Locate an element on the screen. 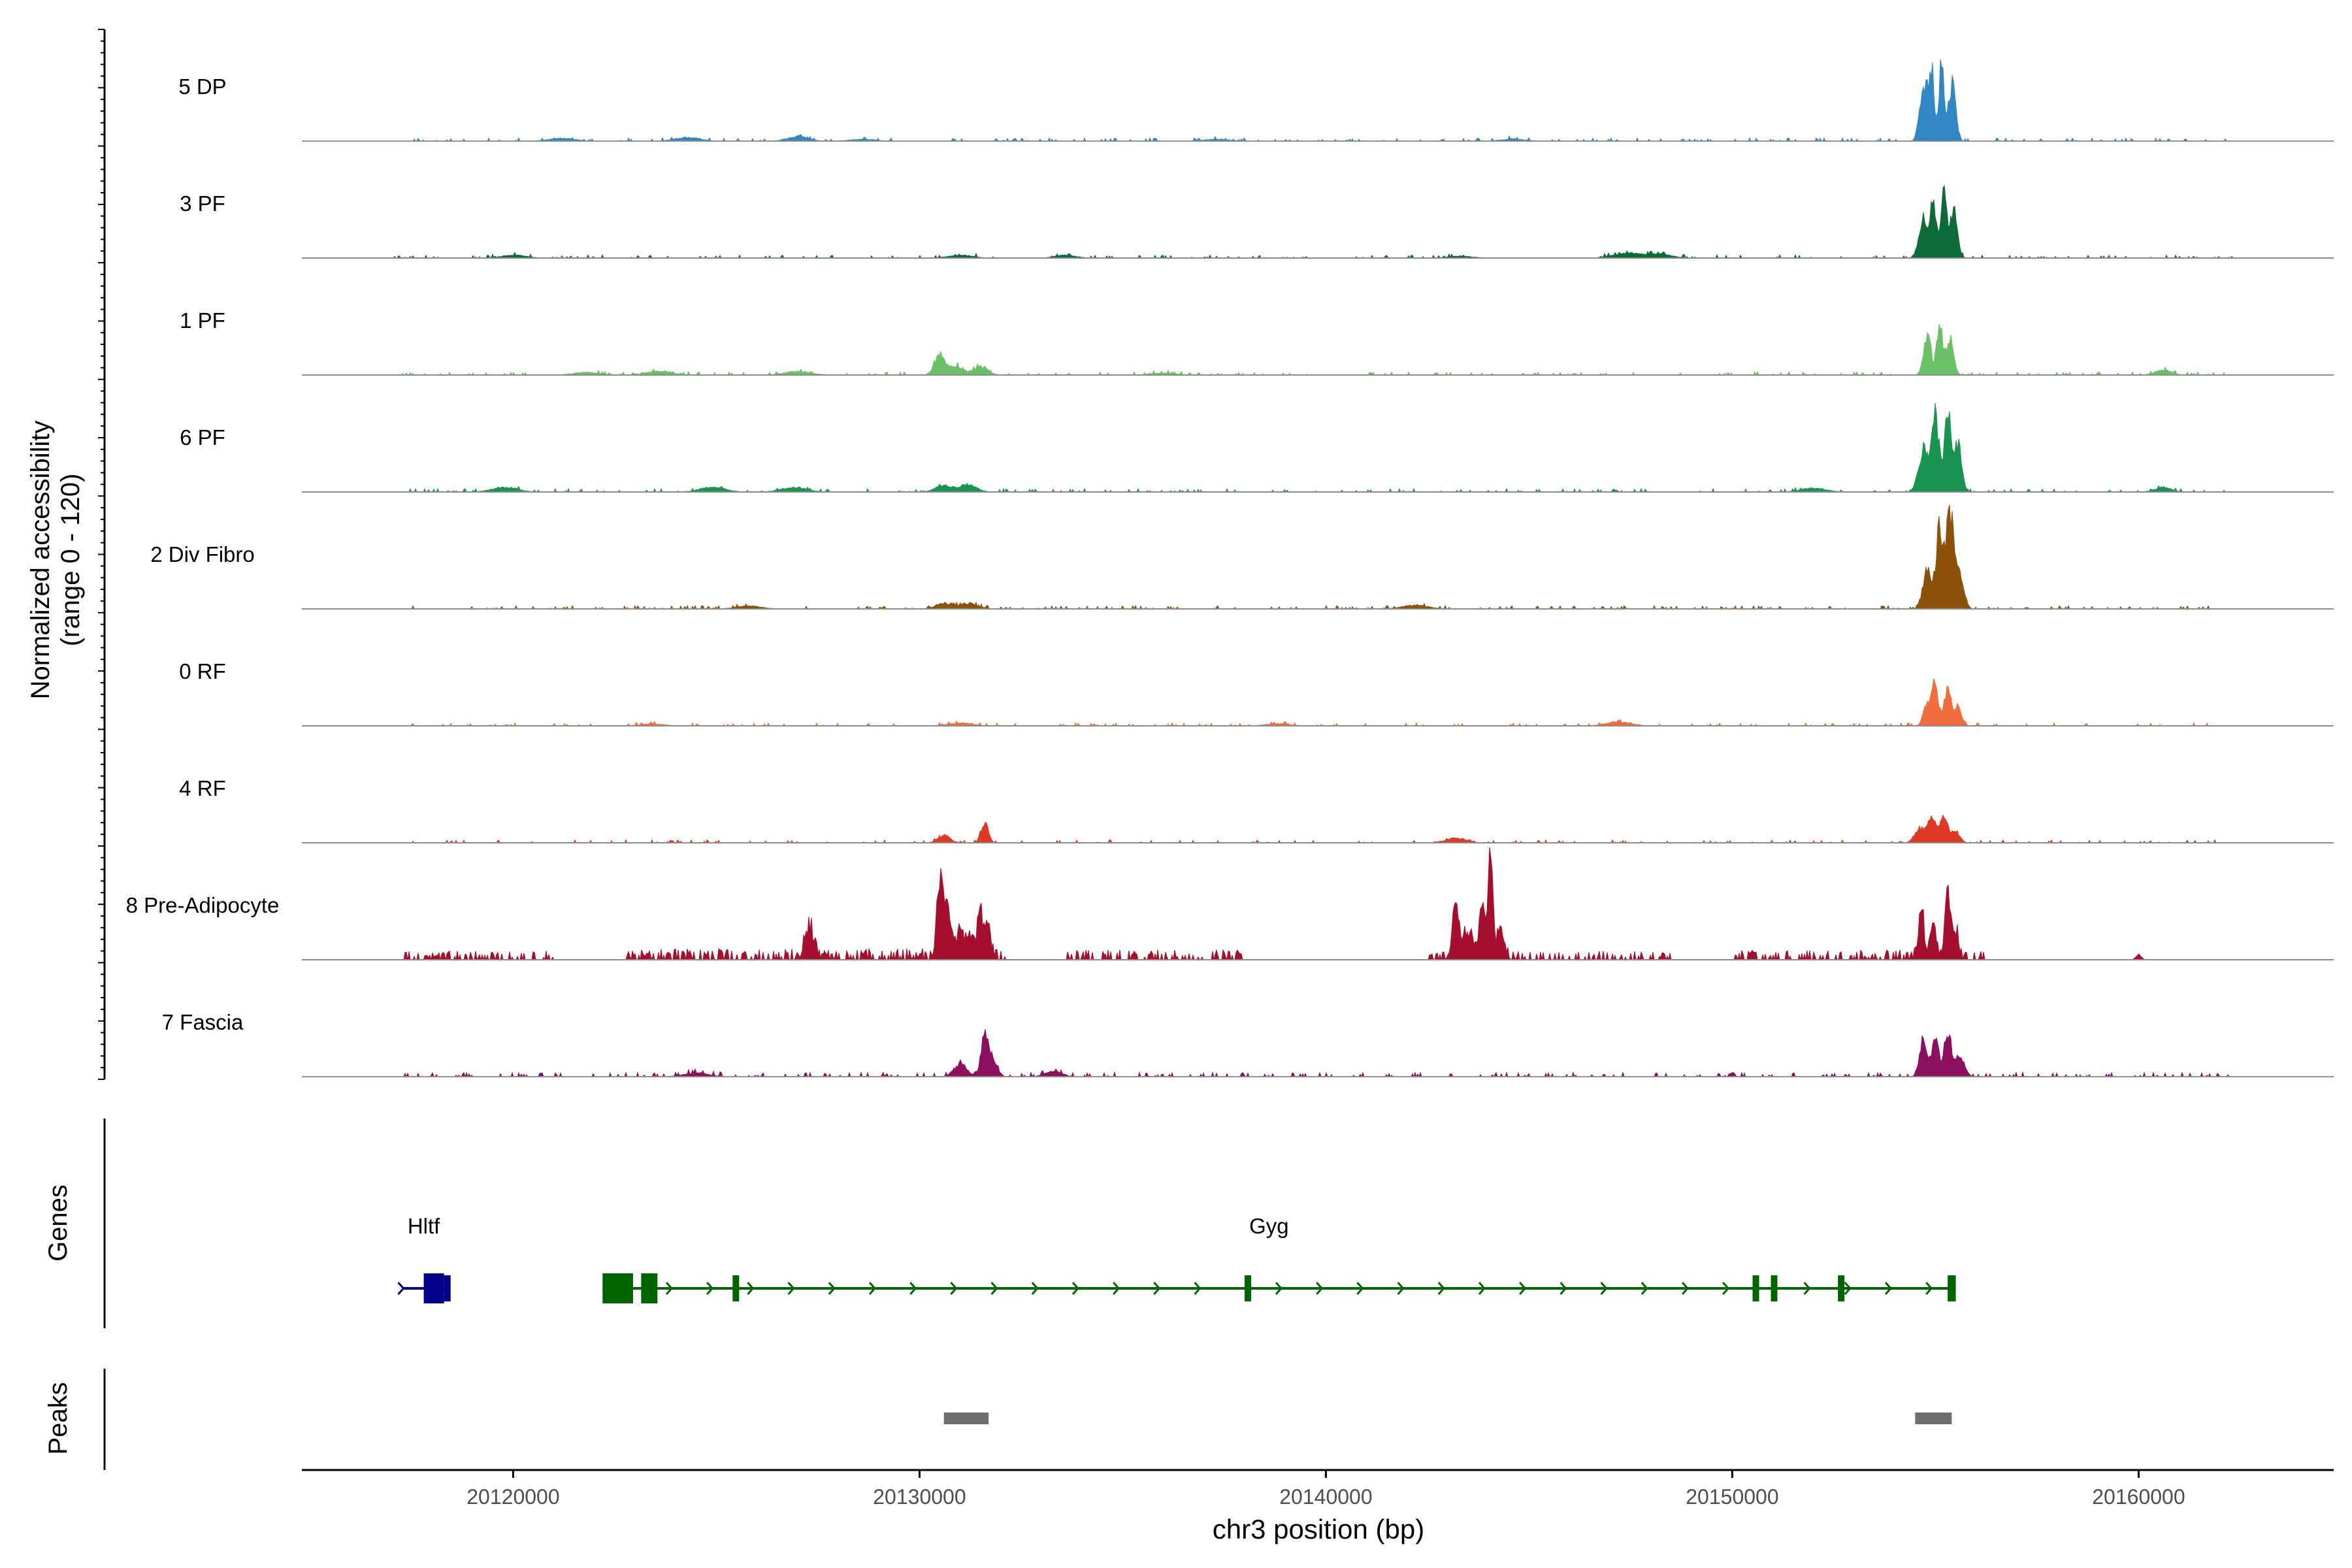 The width and height of the screenshot is (2352, 1568). track-label: 1 PF is located at coordinates (202, 320).